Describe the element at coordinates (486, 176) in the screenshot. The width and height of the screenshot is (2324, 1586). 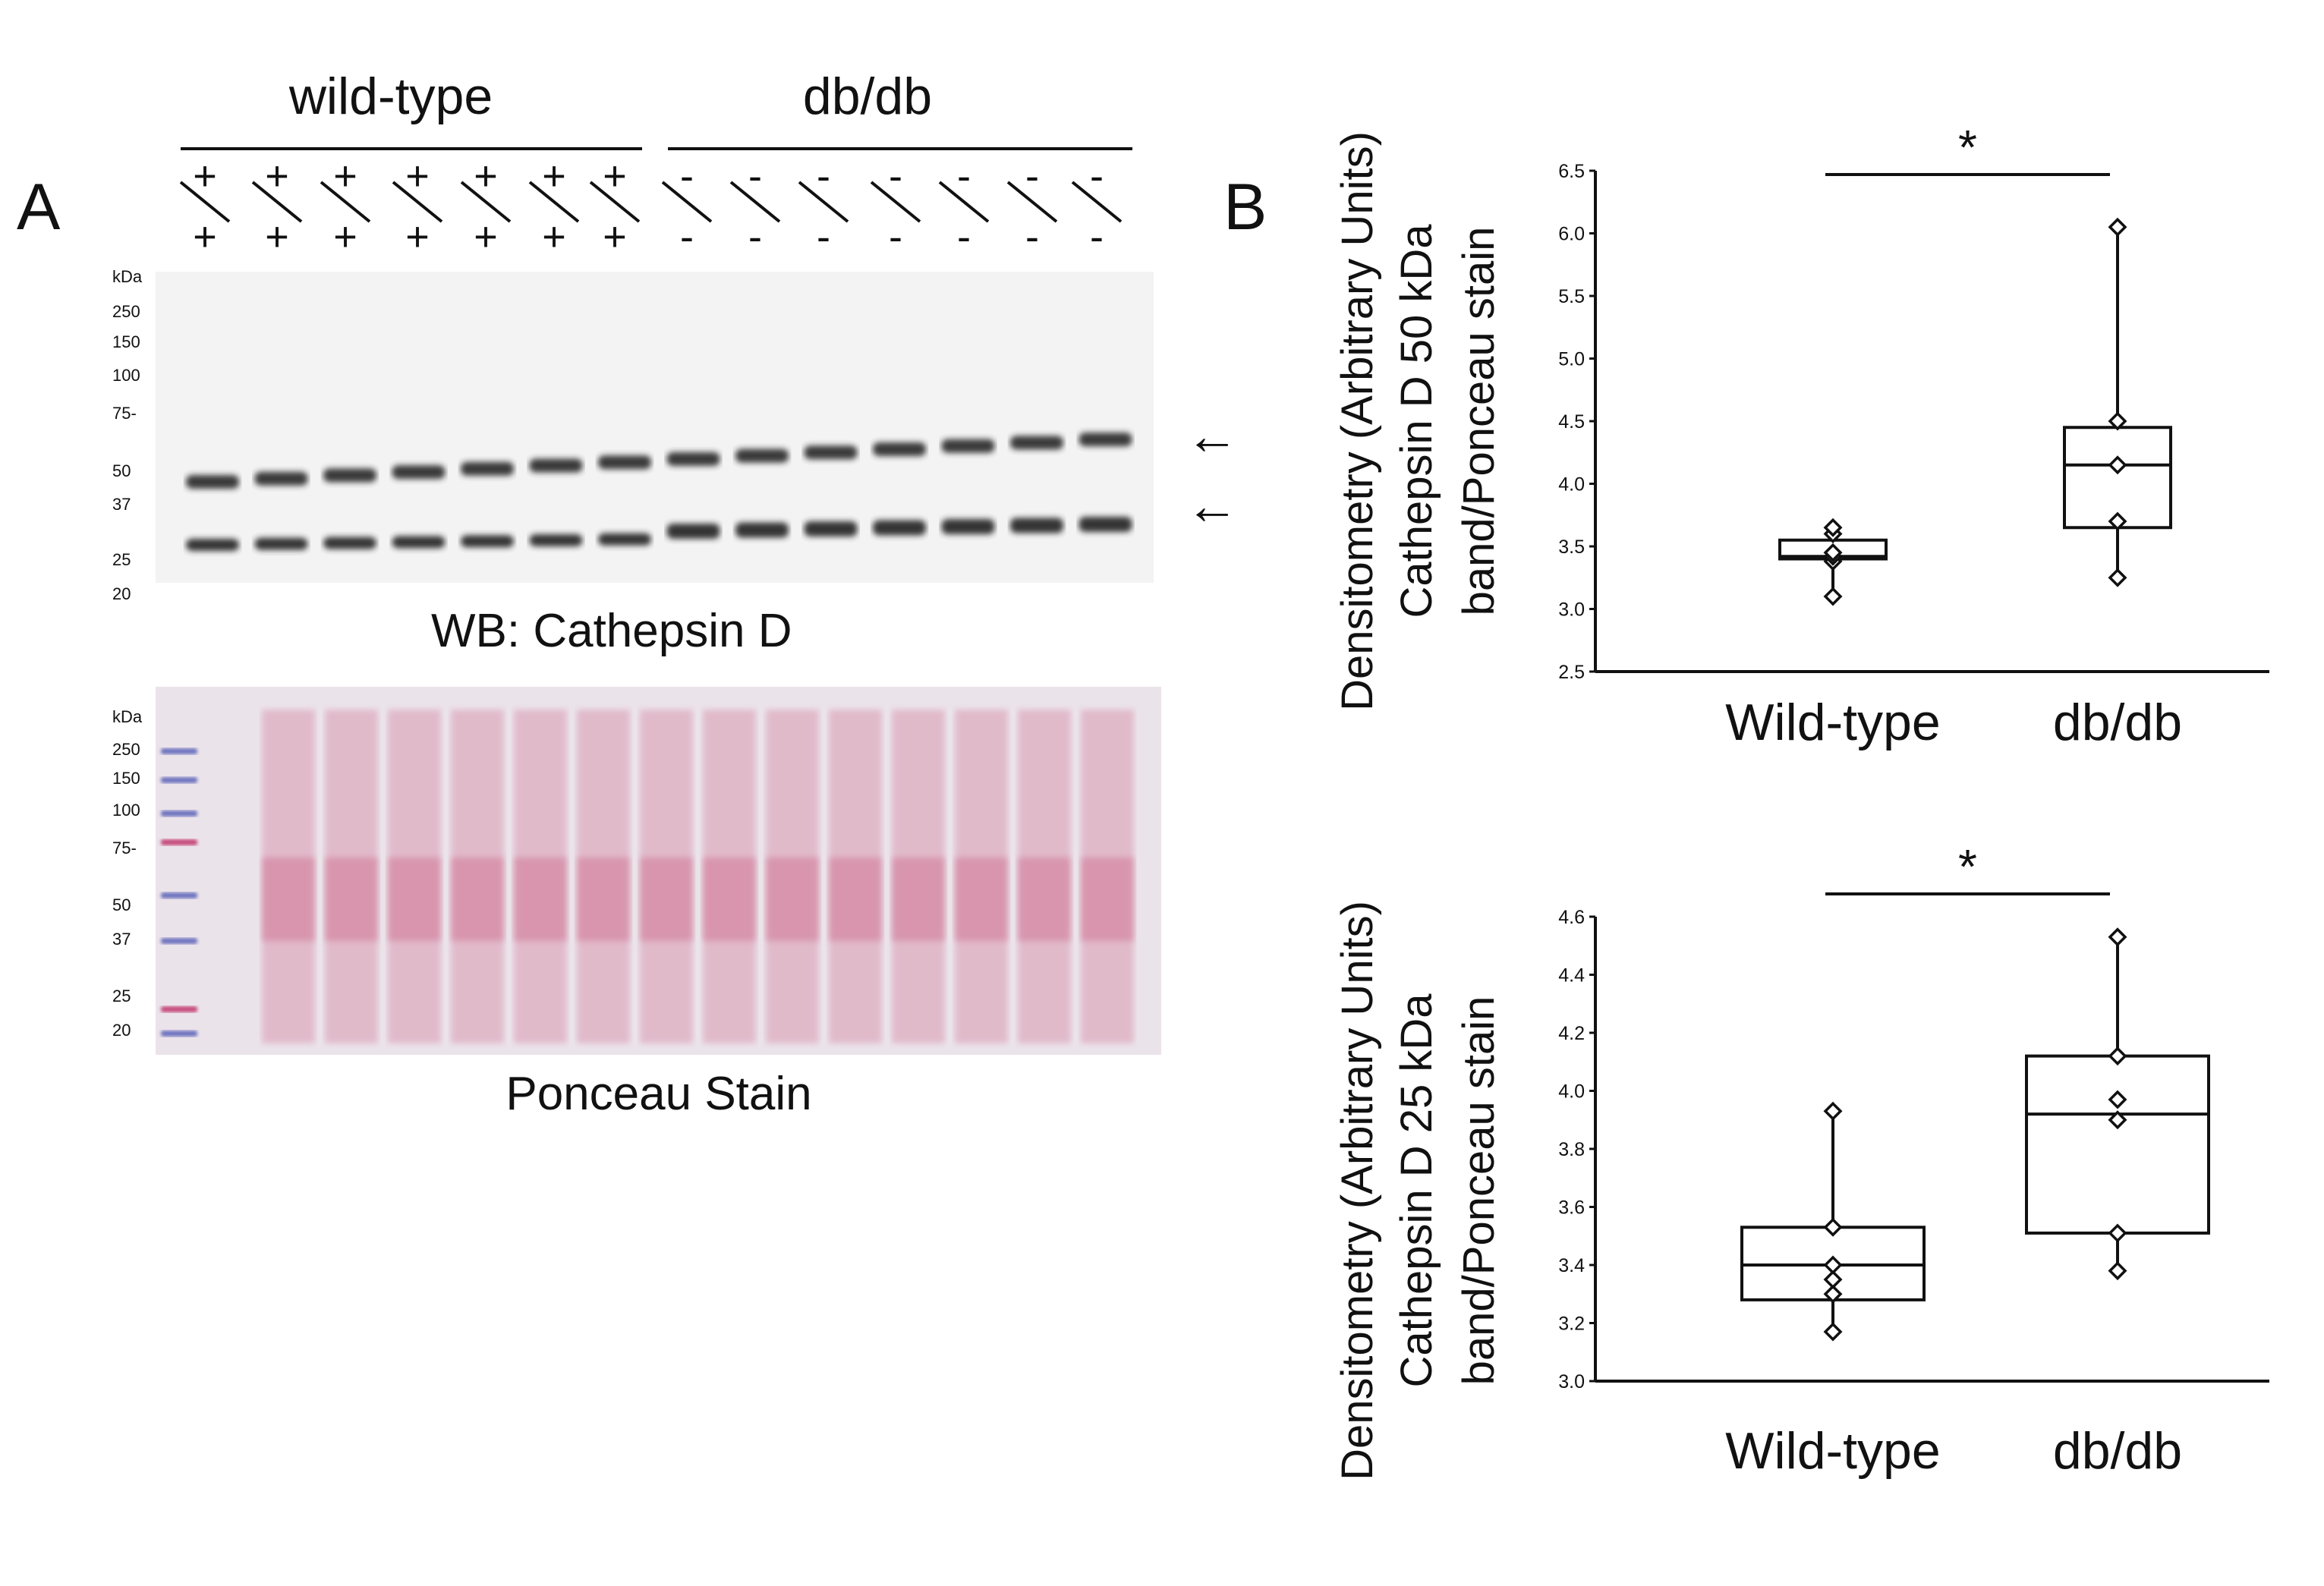
I see `genotype-top-wt-5: +` at that location.